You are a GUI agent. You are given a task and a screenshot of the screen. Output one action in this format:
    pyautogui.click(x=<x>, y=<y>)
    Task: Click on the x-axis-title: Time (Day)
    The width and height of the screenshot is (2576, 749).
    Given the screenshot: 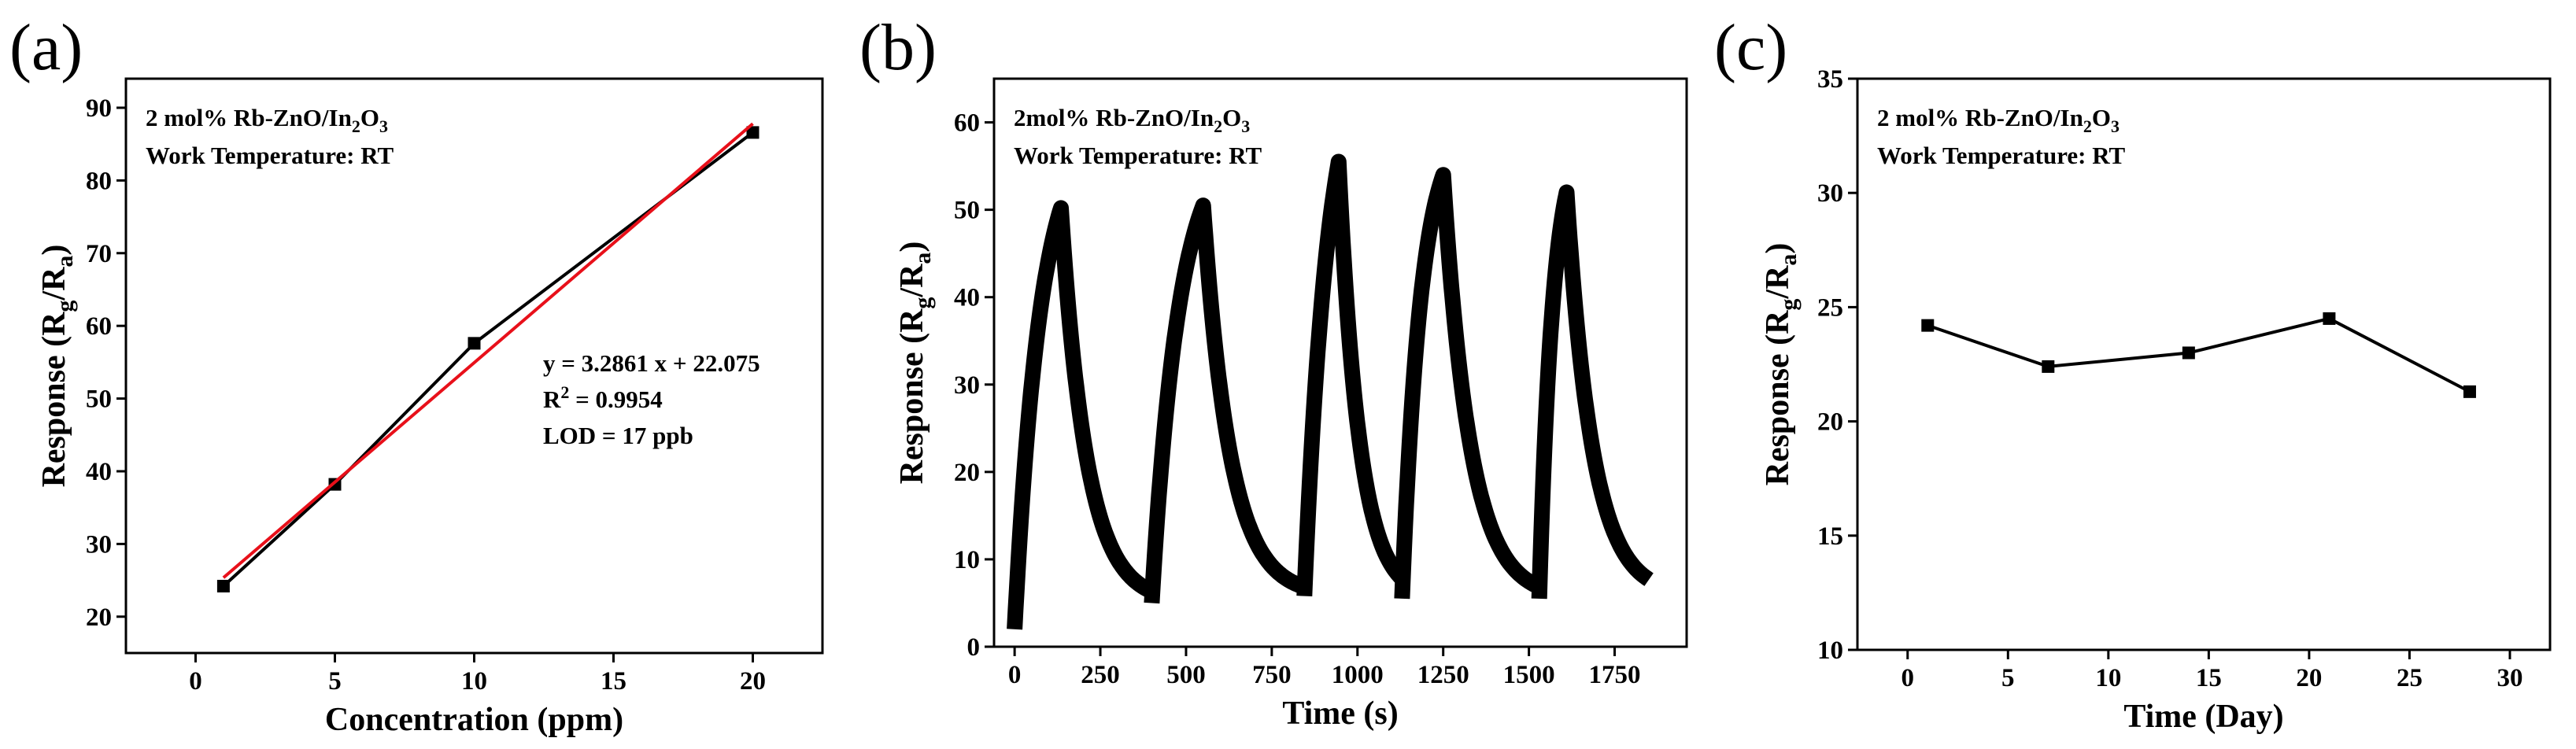 What is the action you would take?
    pyautogui.click(x=2203, y=717)
    